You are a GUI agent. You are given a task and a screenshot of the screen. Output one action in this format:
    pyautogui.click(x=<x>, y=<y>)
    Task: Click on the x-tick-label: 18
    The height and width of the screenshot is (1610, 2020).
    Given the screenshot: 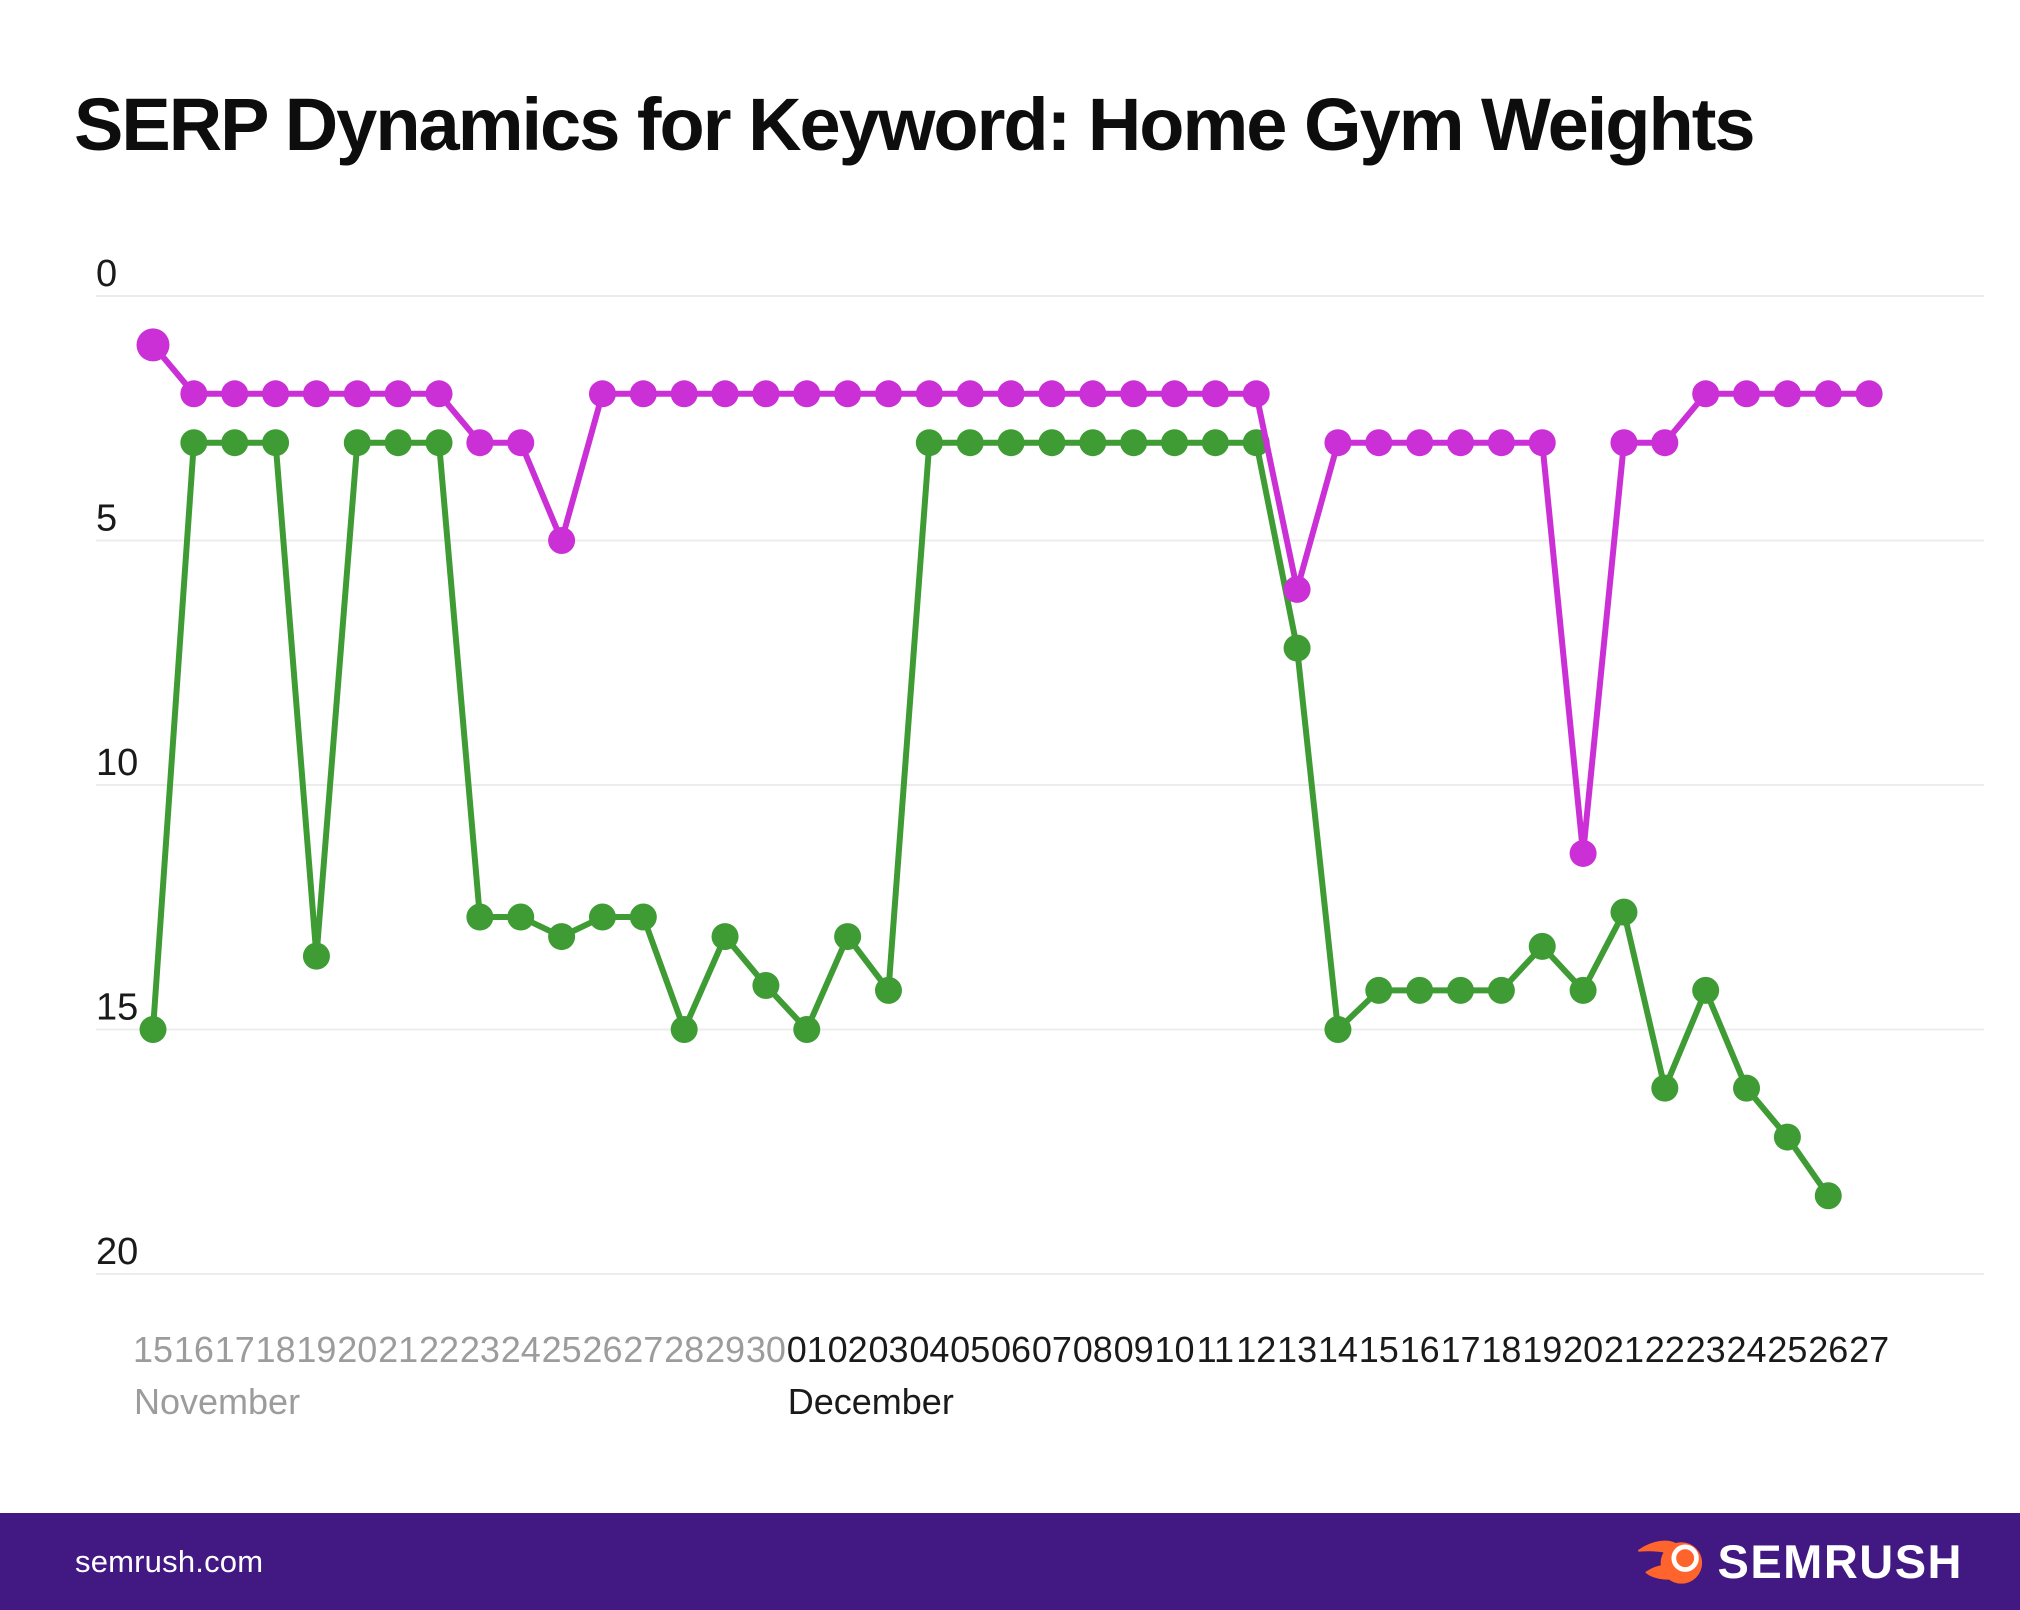 What is the action you would take?
    pyautogui.click(x=1501, y=1349)
    